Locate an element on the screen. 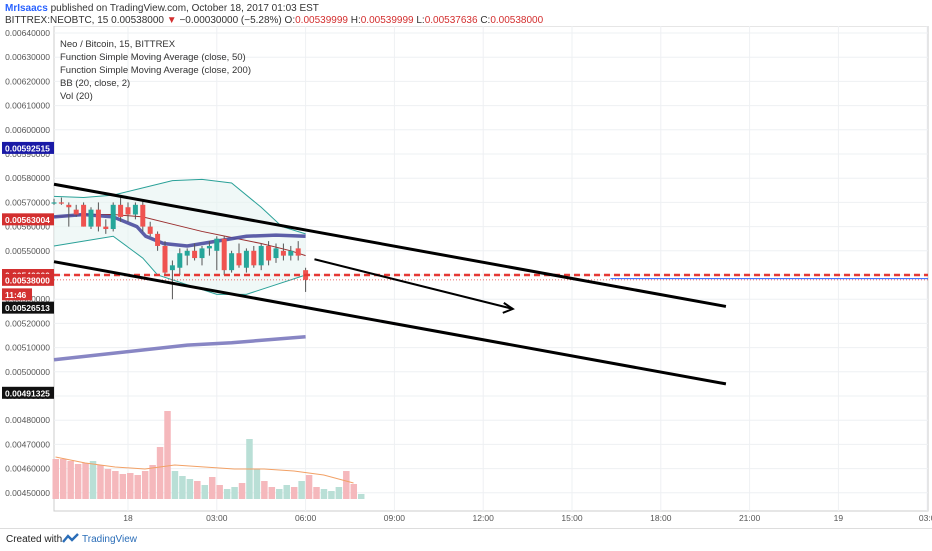  created-with-label: Created with is located at coordinates (34, 539).